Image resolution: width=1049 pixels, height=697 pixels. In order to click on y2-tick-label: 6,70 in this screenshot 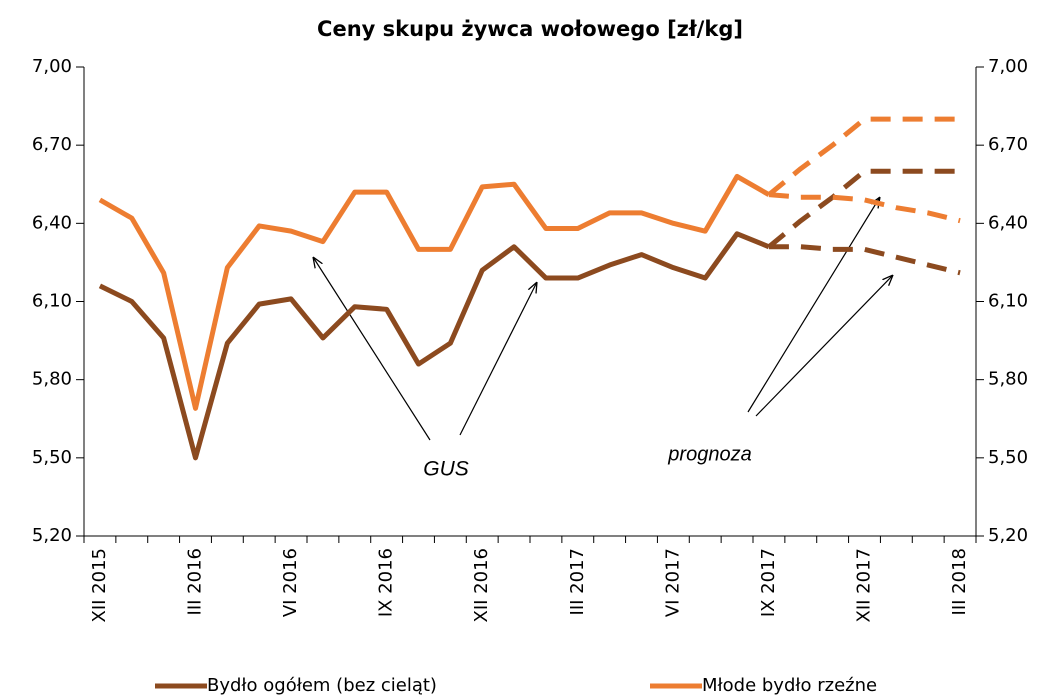, I will do `click(1008, 144)`.